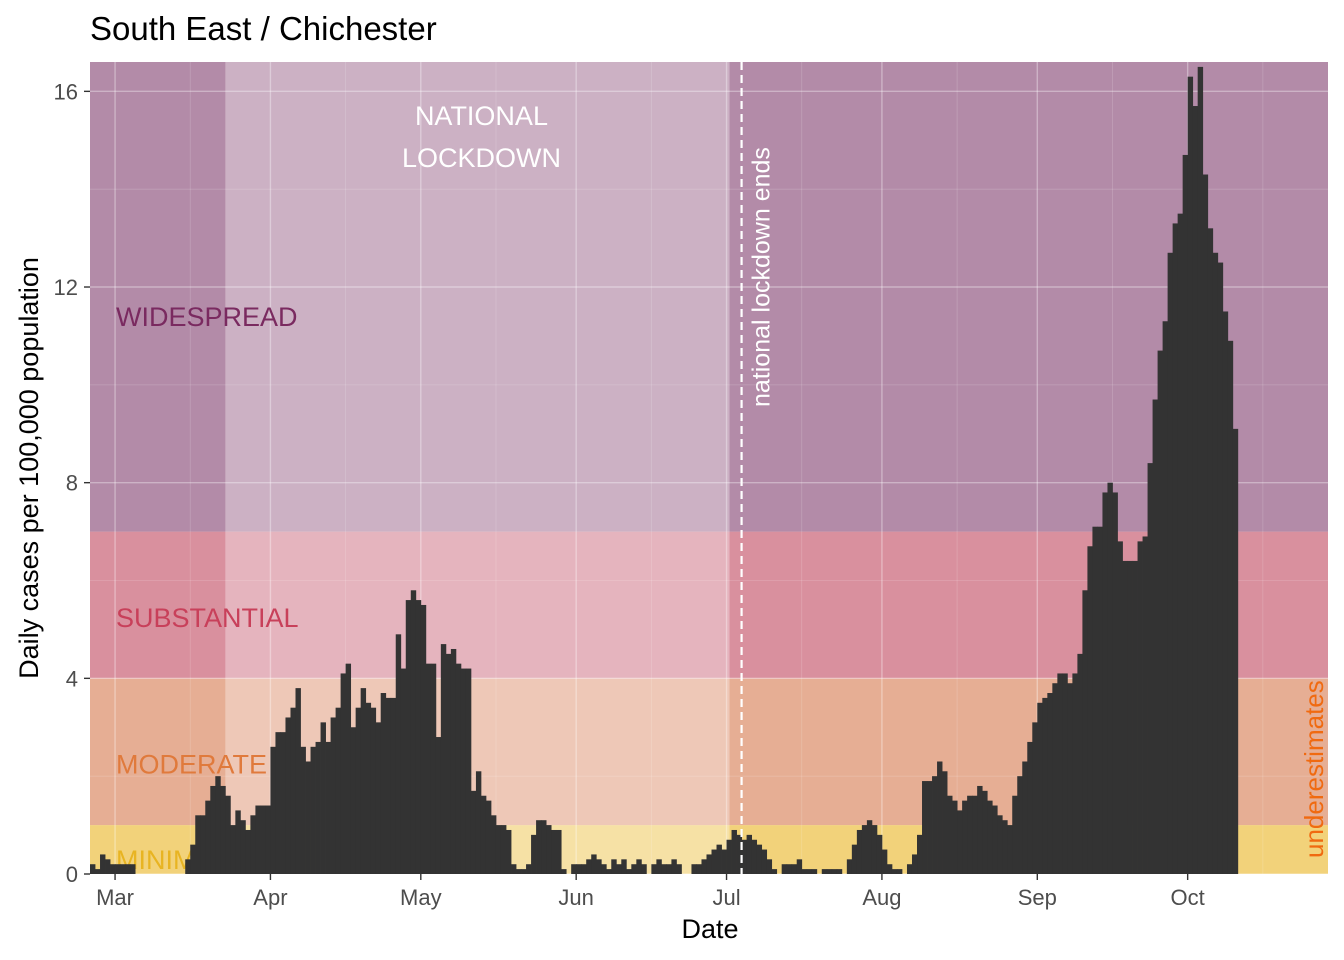 The image size is (1344, 960). I want to click on underestimates-label: underestimates, so click(1314, 769).